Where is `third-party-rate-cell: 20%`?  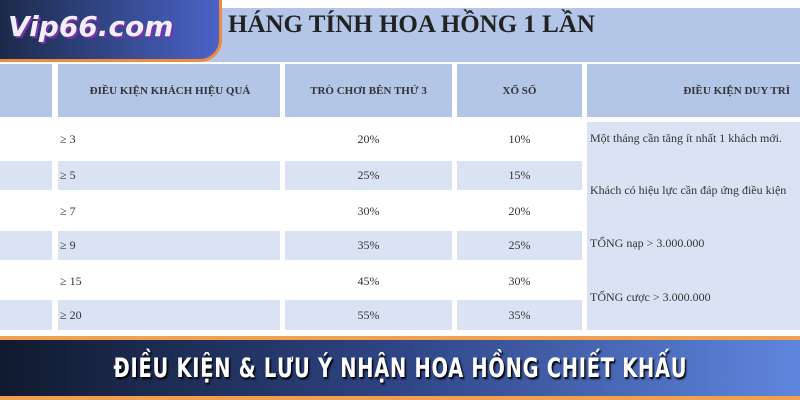
third-party-rate-cell: 20% is located at coordinates (368, 138).